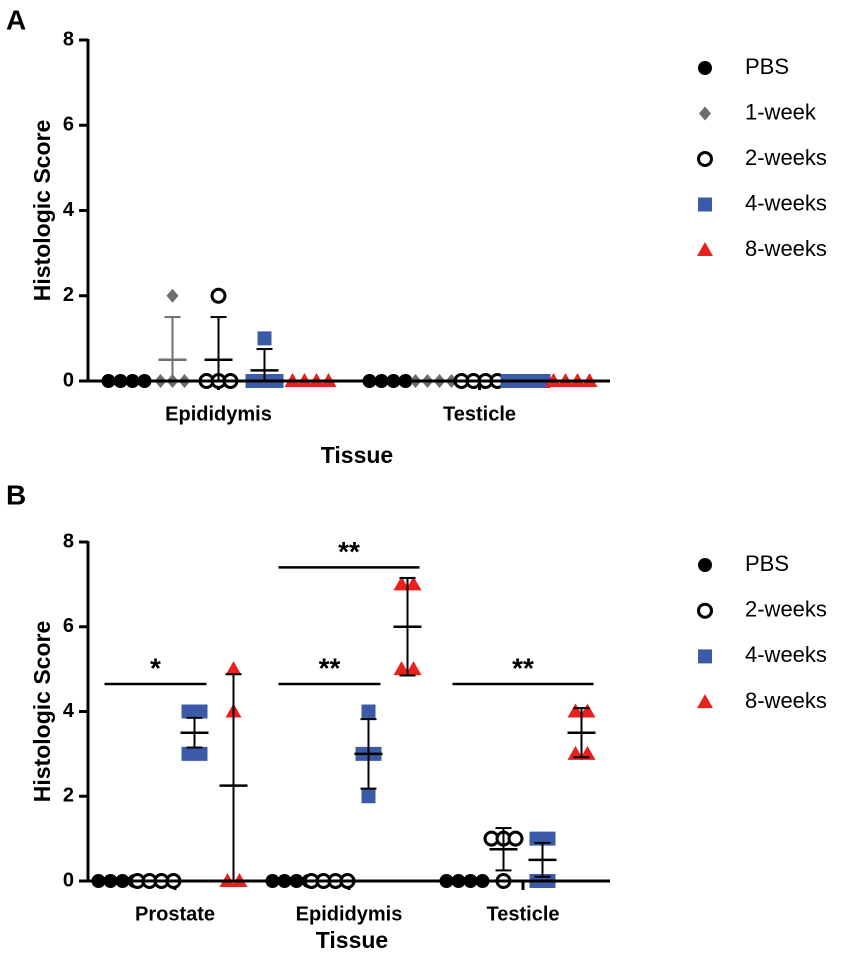  Describe the element at coordinates (16, 19) in the screenshot. I see `panel-label: A` at that location.